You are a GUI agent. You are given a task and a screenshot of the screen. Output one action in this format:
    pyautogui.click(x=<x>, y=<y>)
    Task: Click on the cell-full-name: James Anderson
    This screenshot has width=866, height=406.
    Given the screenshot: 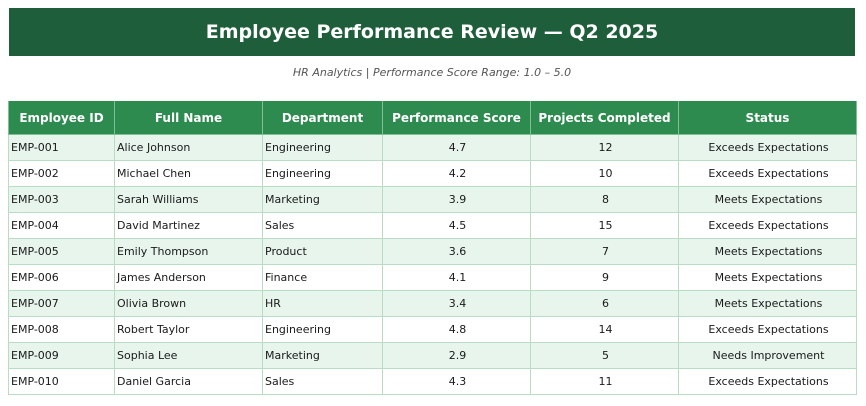 What is the action you would take?
    pyautogui.click(x=188, y=277)
    